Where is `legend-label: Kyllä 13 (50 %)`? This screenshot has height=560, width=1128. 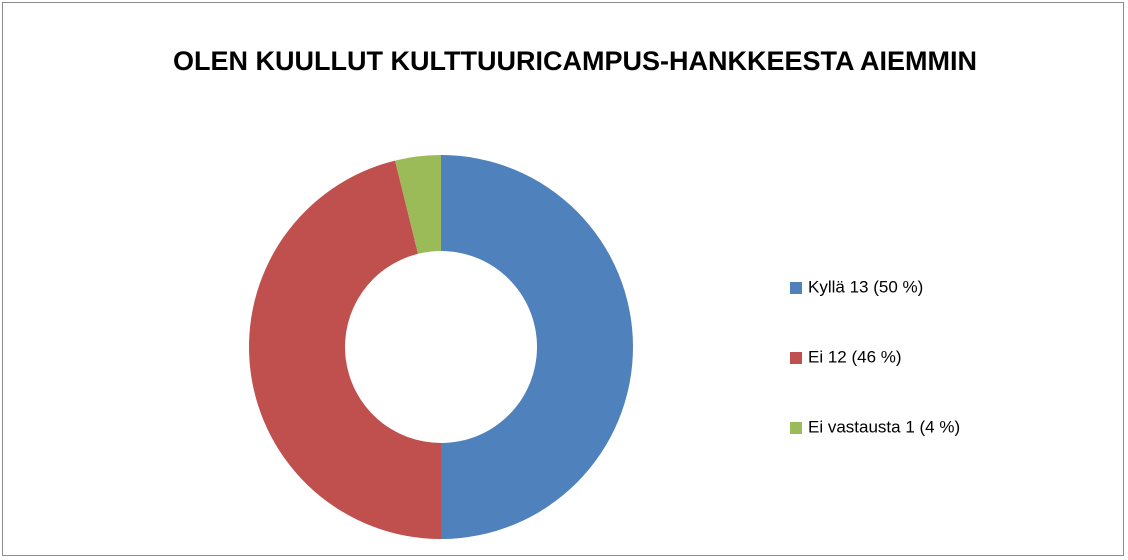
legend-label: Kyllä 13 (50 %) is located at coordinates (865, 286).